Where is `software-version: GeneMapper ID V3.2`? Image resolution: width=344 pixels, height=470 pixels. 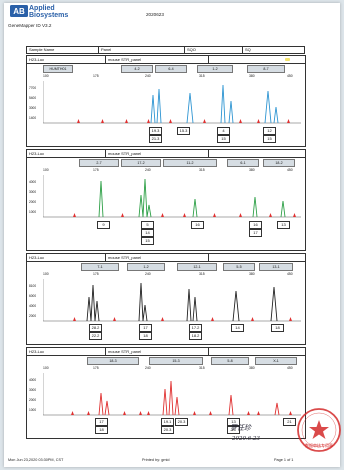 software-version: GeneMapper ID V3.2 is located at coordinates (30, 25).